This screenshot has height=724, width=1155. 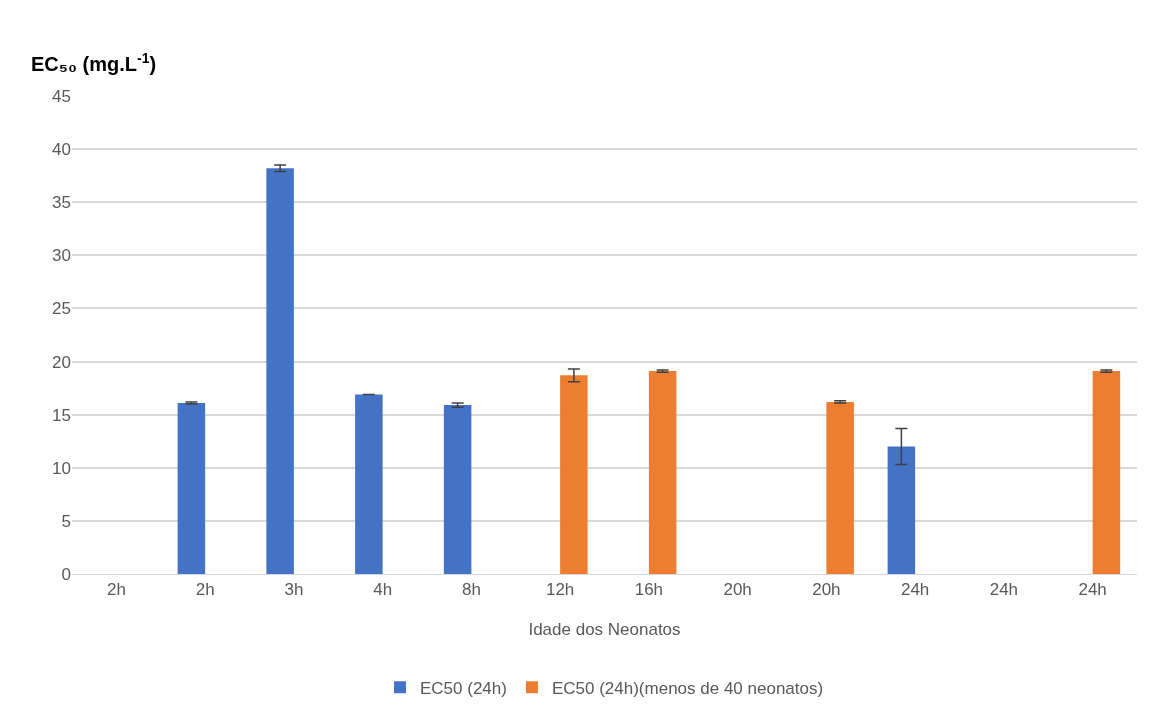 I want to click on x-tick-label: 3h, so click(x=294, y=590).